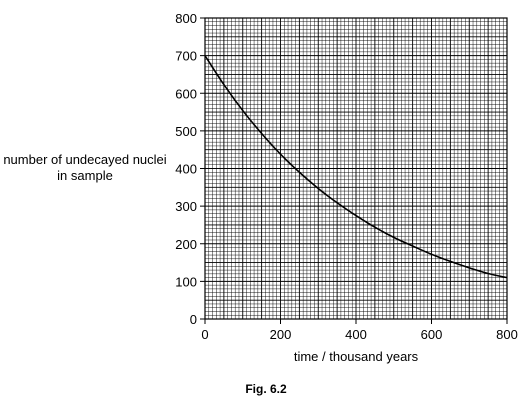 The width and height of the screenshot is (529, 411). What do you see at coordinates (85, 167) in the screenshot?
I see `y-axis-label: number of undecayed nuclei in sample` at bounding box center [85, 167].